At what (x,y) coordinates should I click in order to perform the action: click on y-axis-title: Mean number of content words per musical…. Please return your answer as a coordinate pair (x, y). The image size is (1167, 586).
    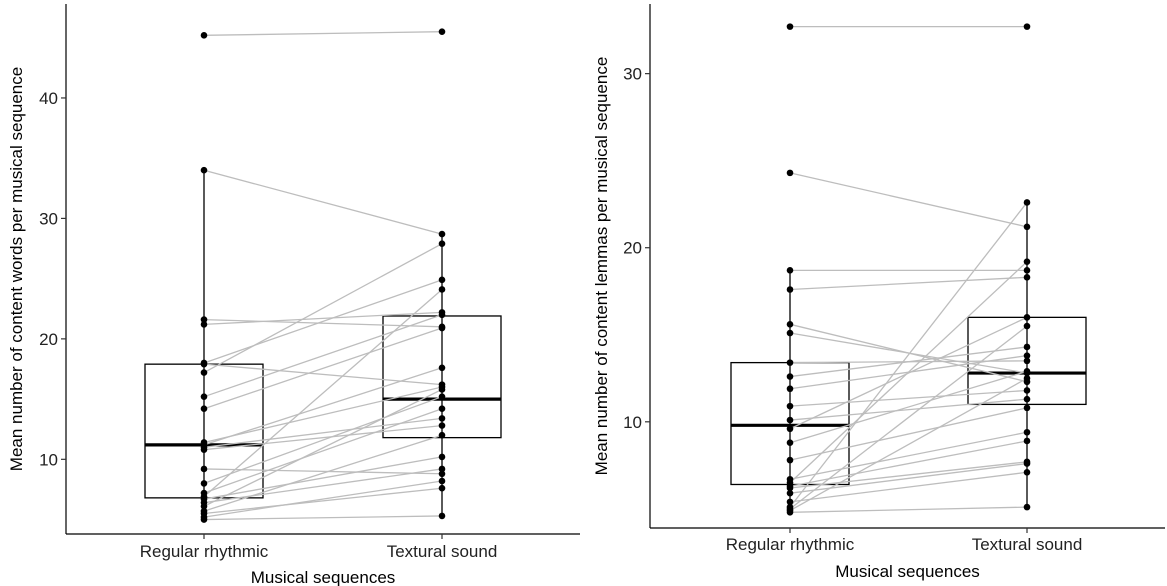
    Looking at the image, I should click on (16, 269).